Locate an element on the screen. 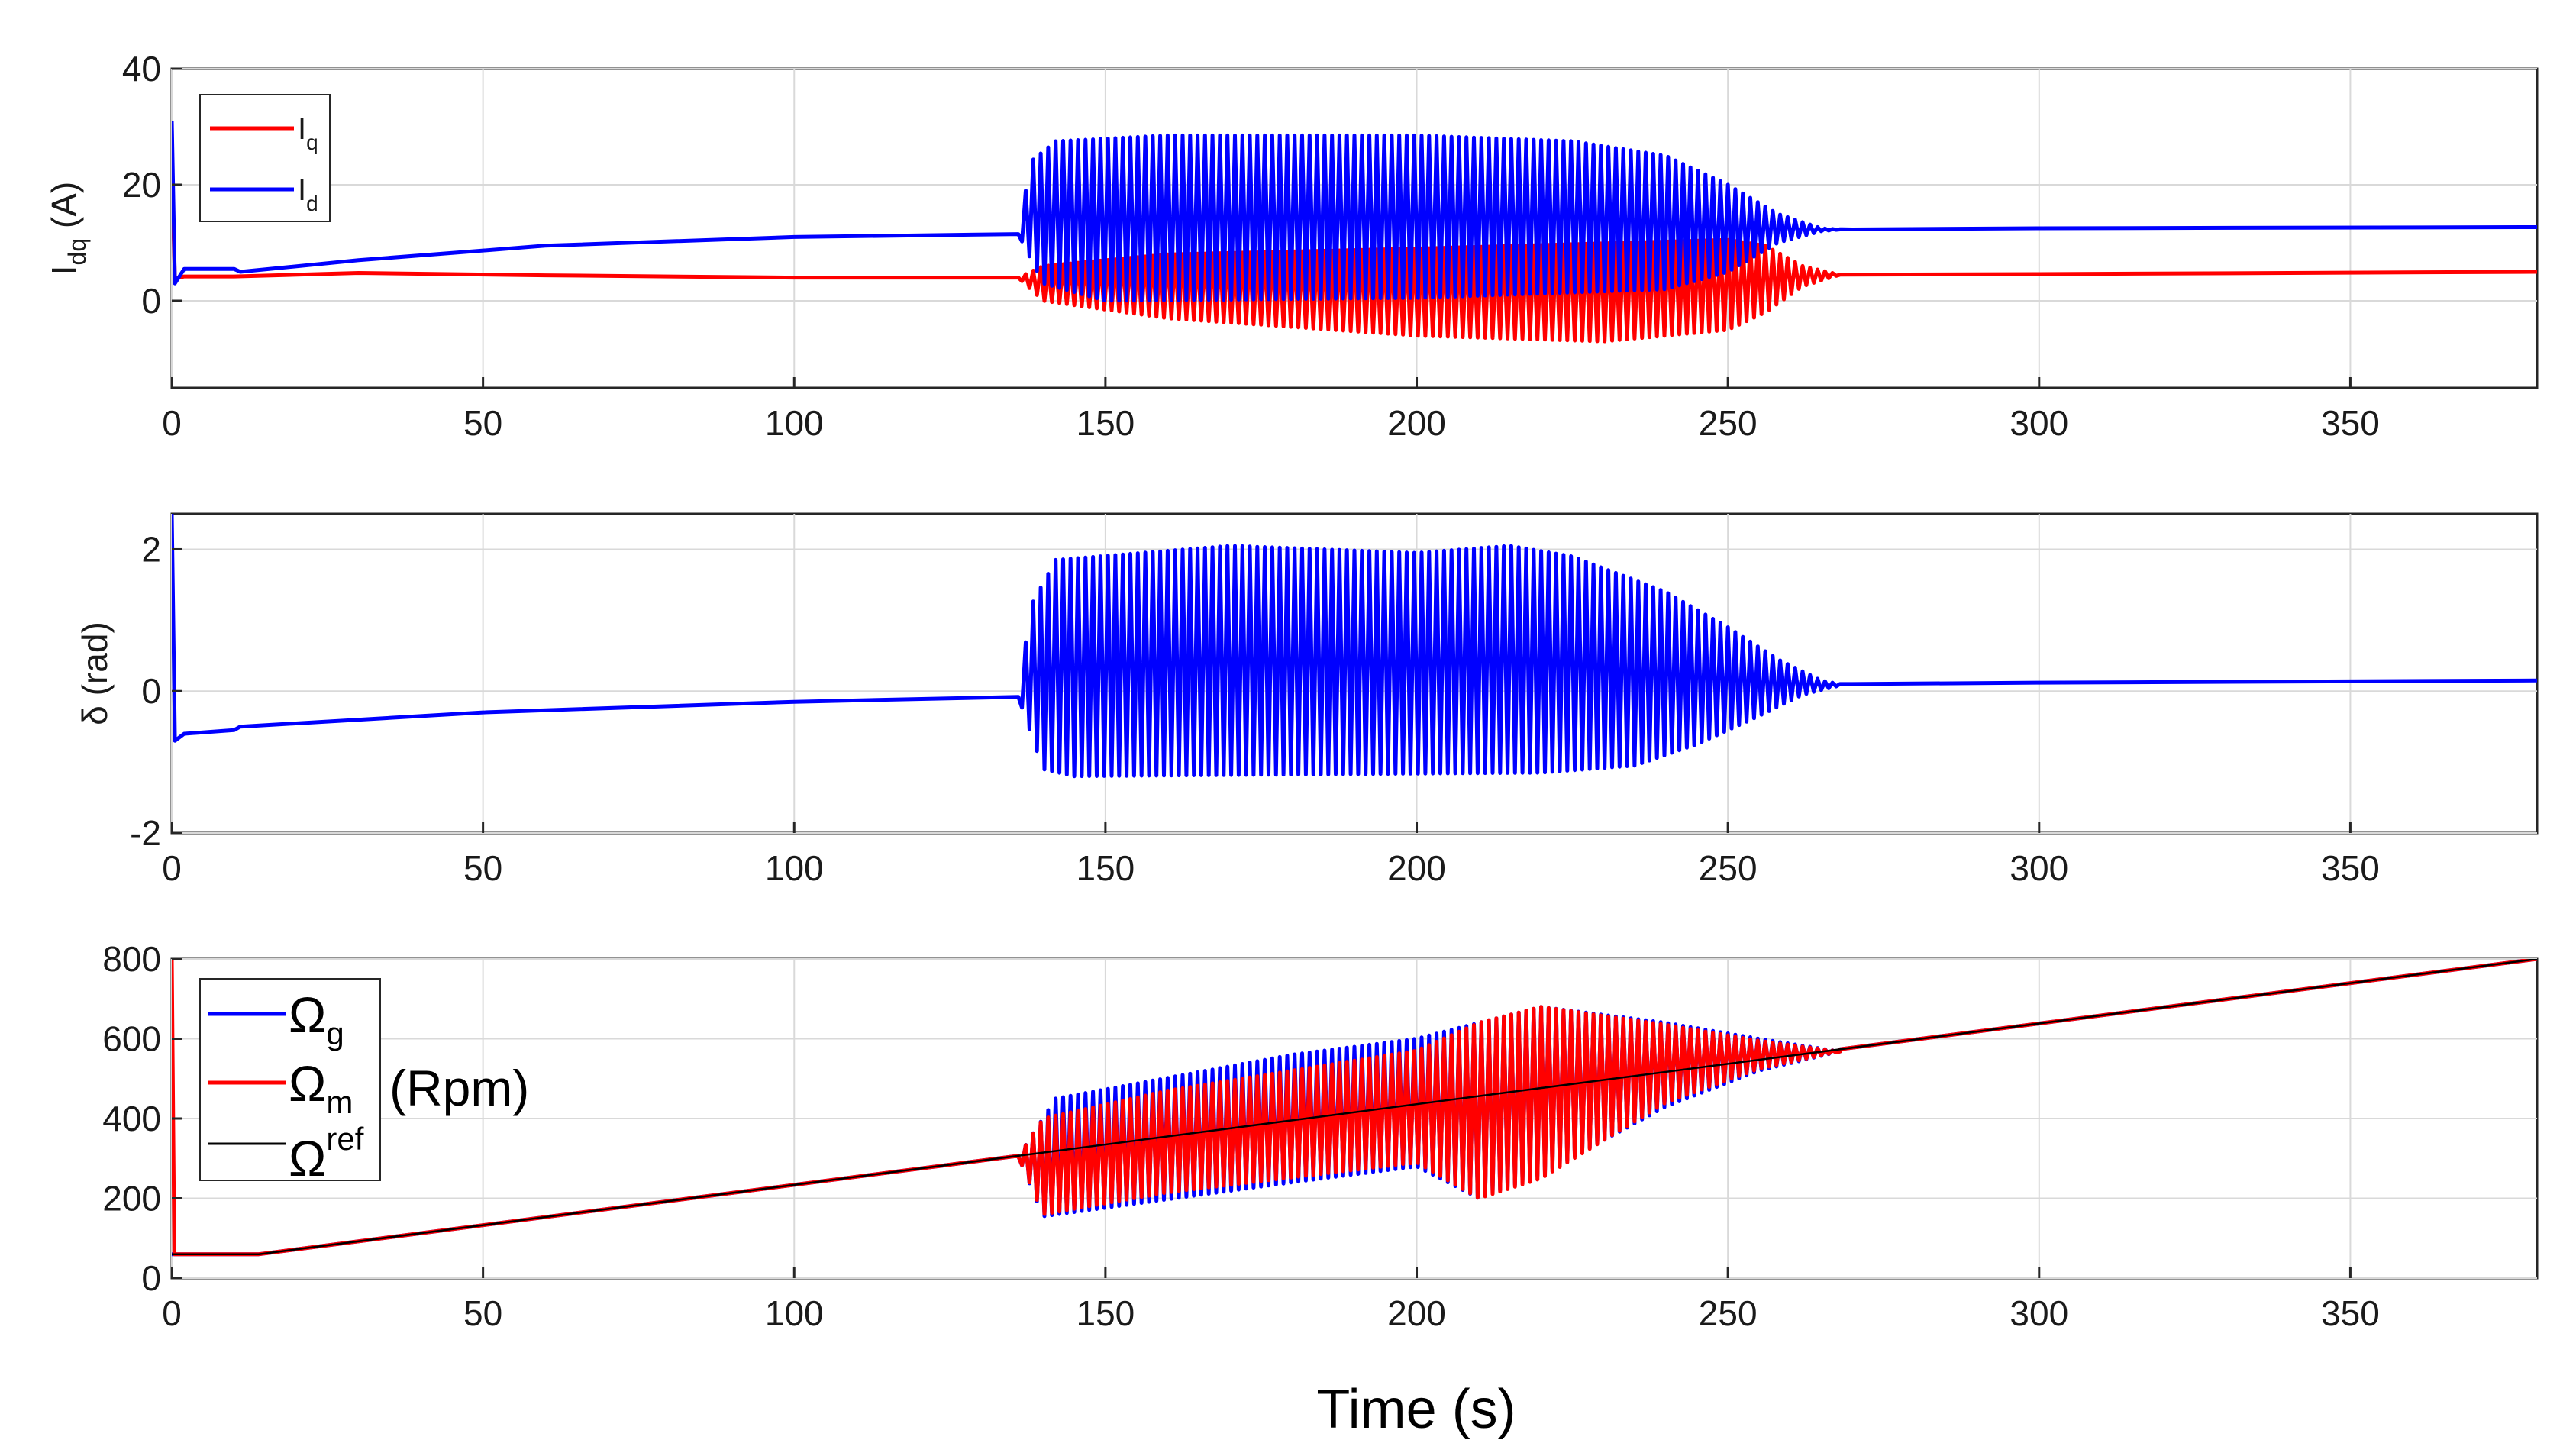 This screenshot has width=2576, height=1456. legend-id-label: Id is located at coordinates (308, 194).